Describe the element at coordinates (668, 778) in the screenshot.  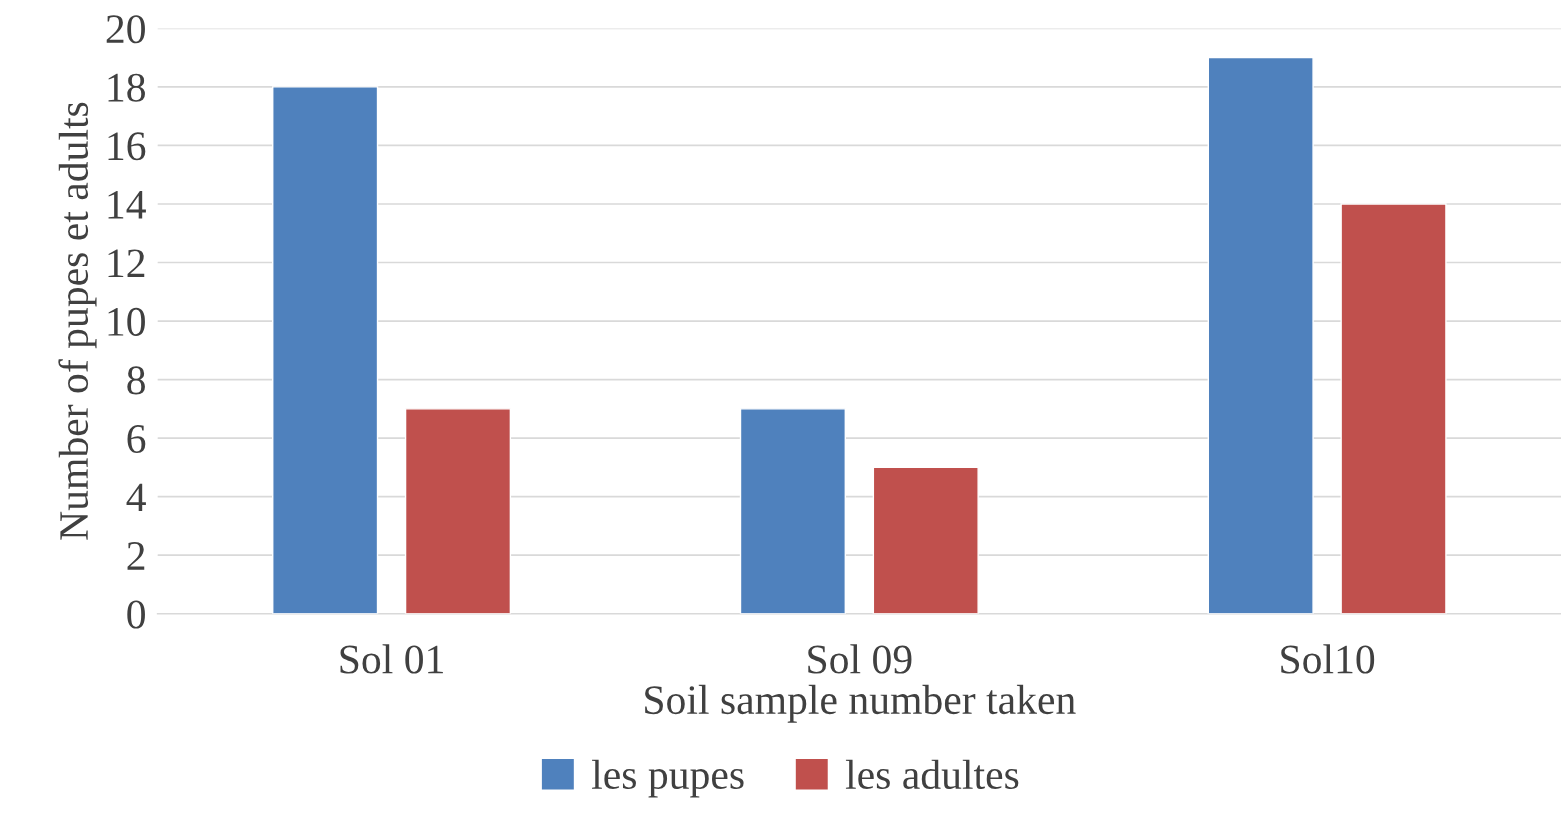
I see `legend-label: les pupes` at that location.